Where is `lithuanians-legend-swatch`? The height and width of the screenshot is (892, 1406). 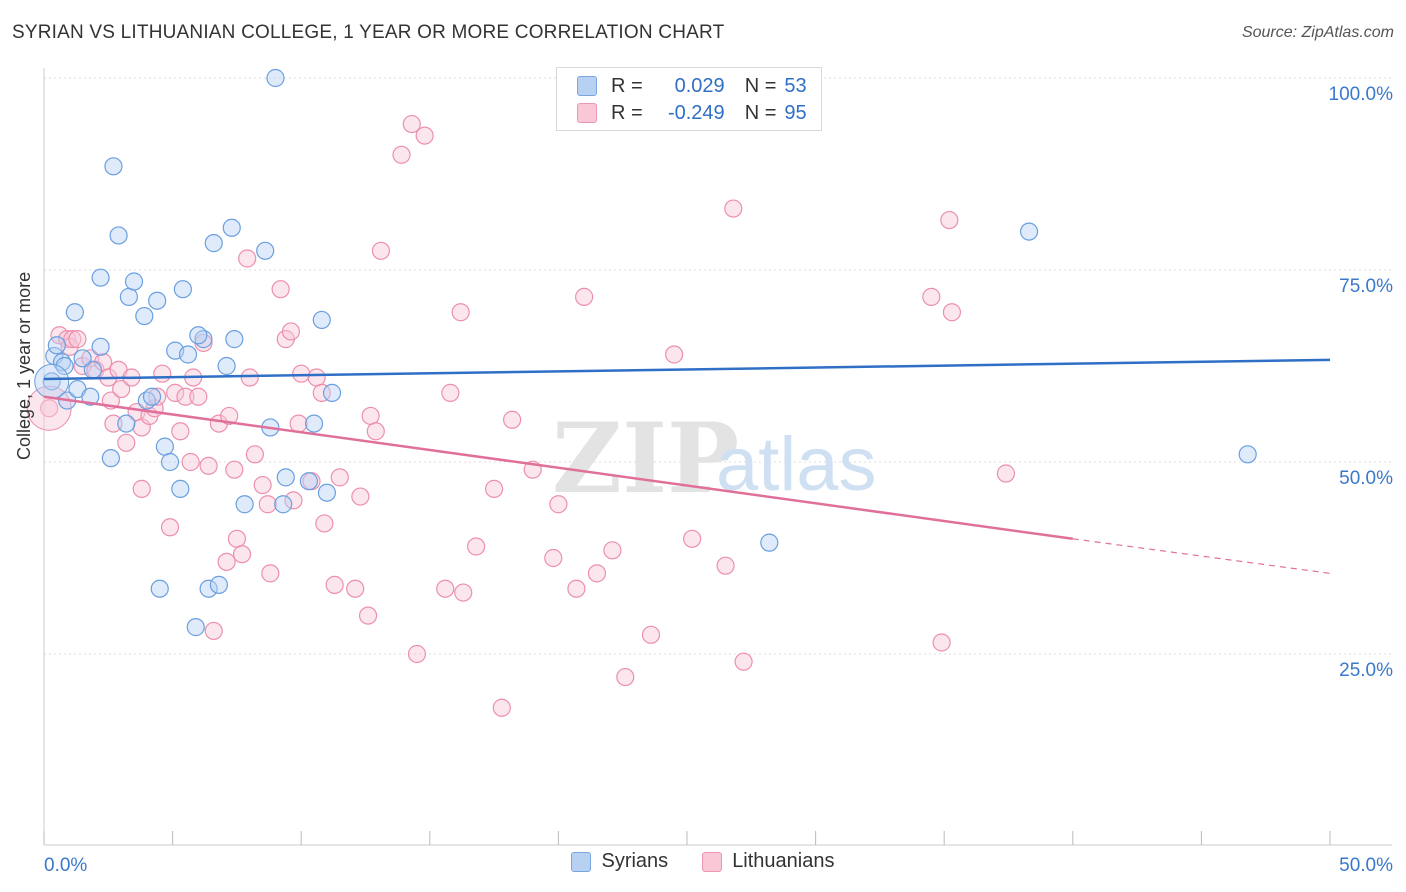 lithuanians-legend-swatch is located at coordinates (712, 861).